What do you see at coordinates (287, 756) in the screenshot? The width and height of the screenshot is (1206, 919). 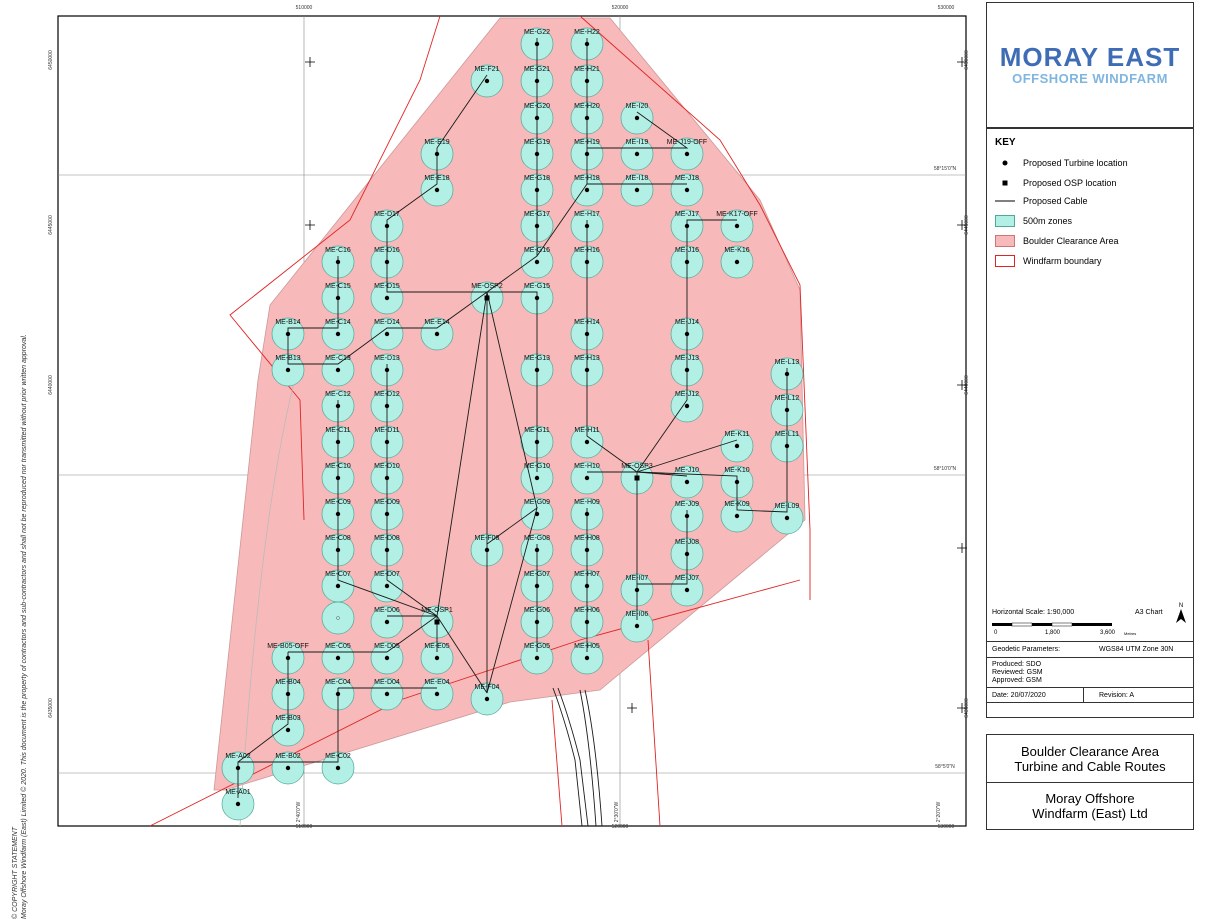 I see `turbine-label: ME-B02` at bounding box center [287, 756].